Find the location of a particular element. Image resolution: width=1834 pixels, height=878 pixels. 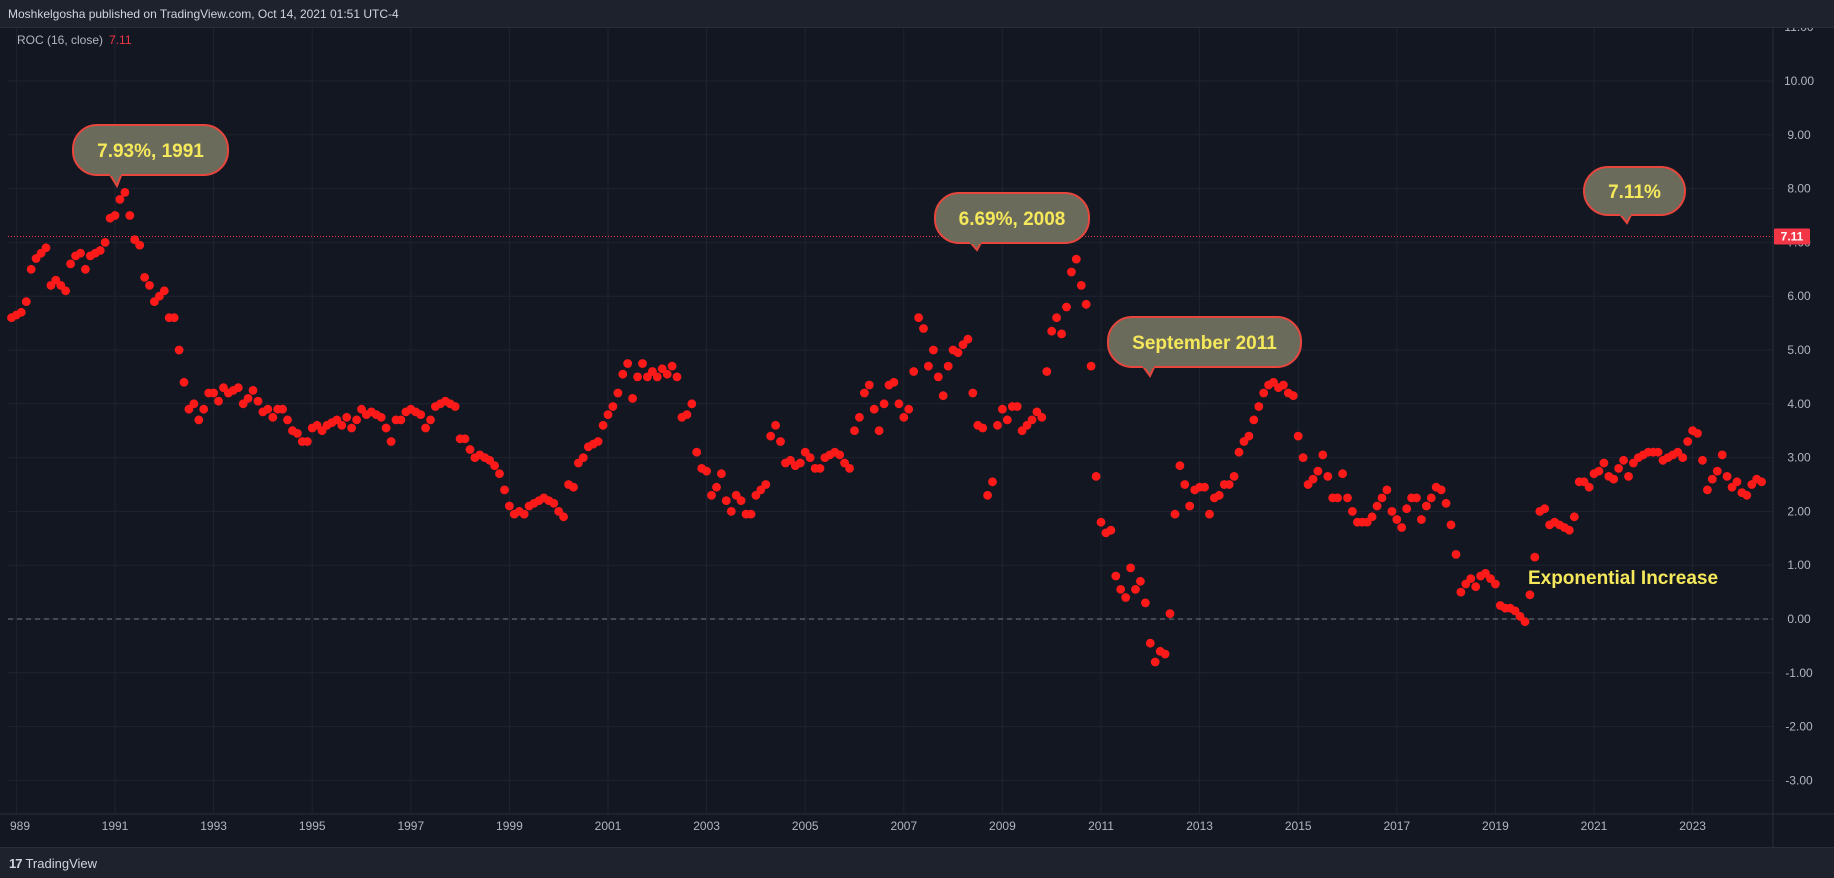

brand-name: TradingView is located at coordinates (61, 863).